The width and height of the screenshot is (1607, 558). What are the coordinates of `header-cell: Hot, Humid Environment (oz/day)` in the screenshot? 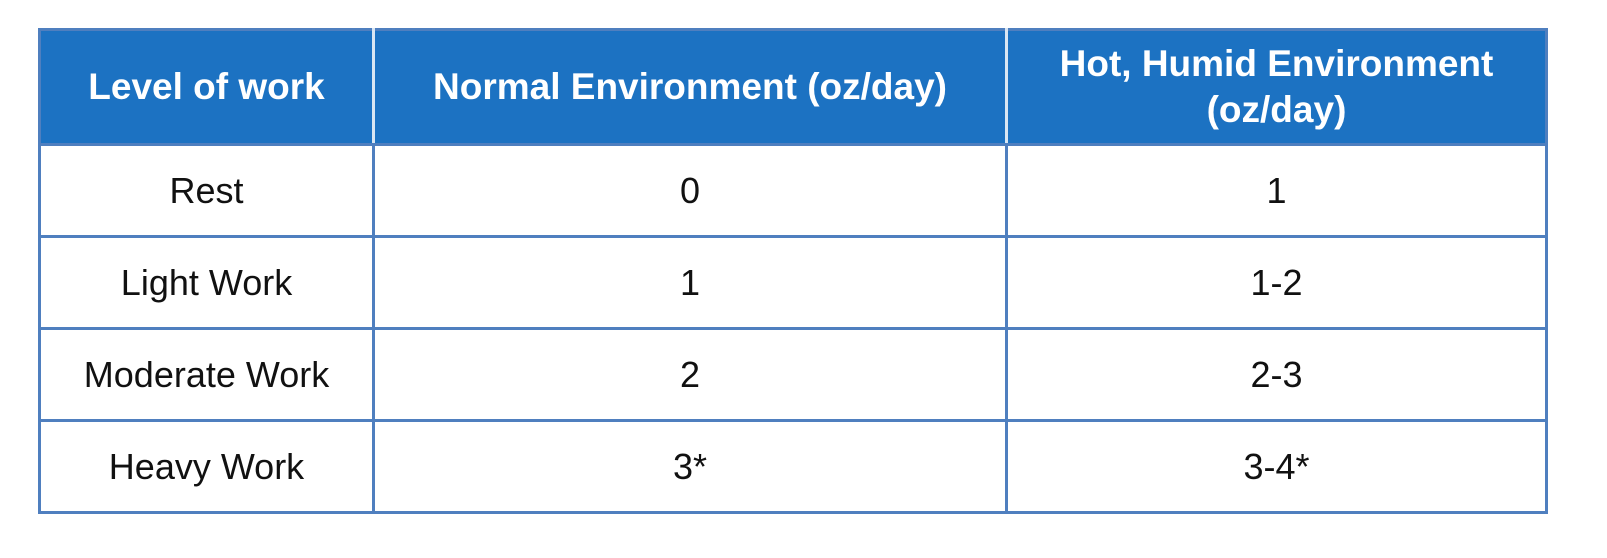 It's located at (1276, 87).